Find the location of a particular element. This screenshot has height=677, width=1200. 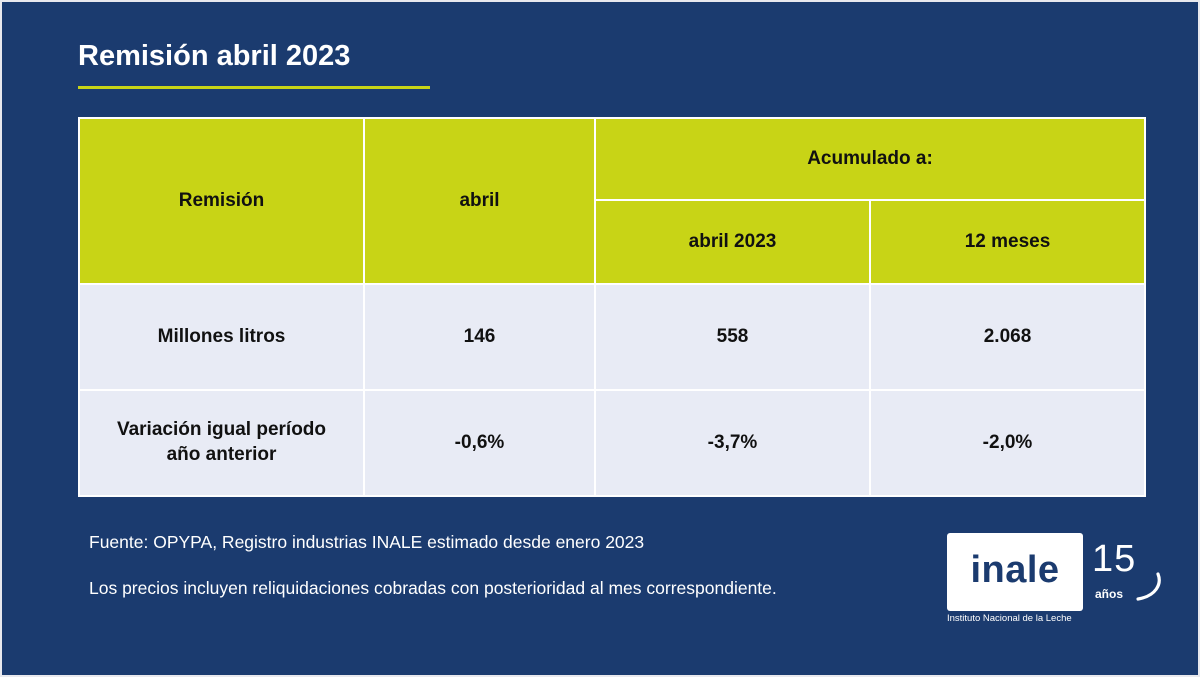

row-label-millones-litros: Millones litros is located at coordinates (221, 337).